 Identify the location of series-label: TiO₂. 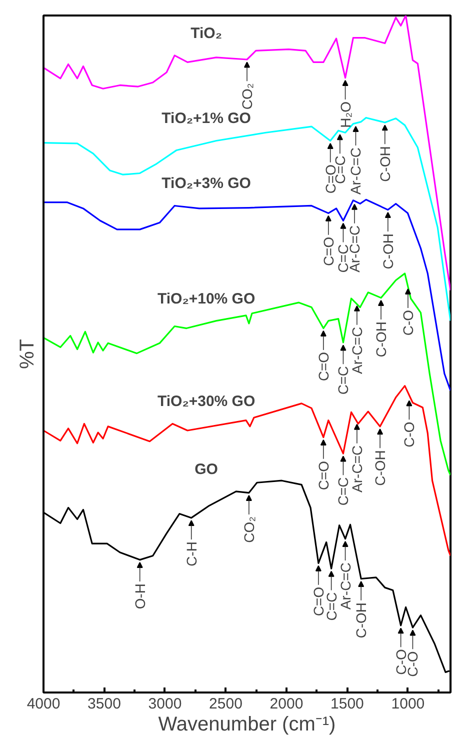
(206, 33).